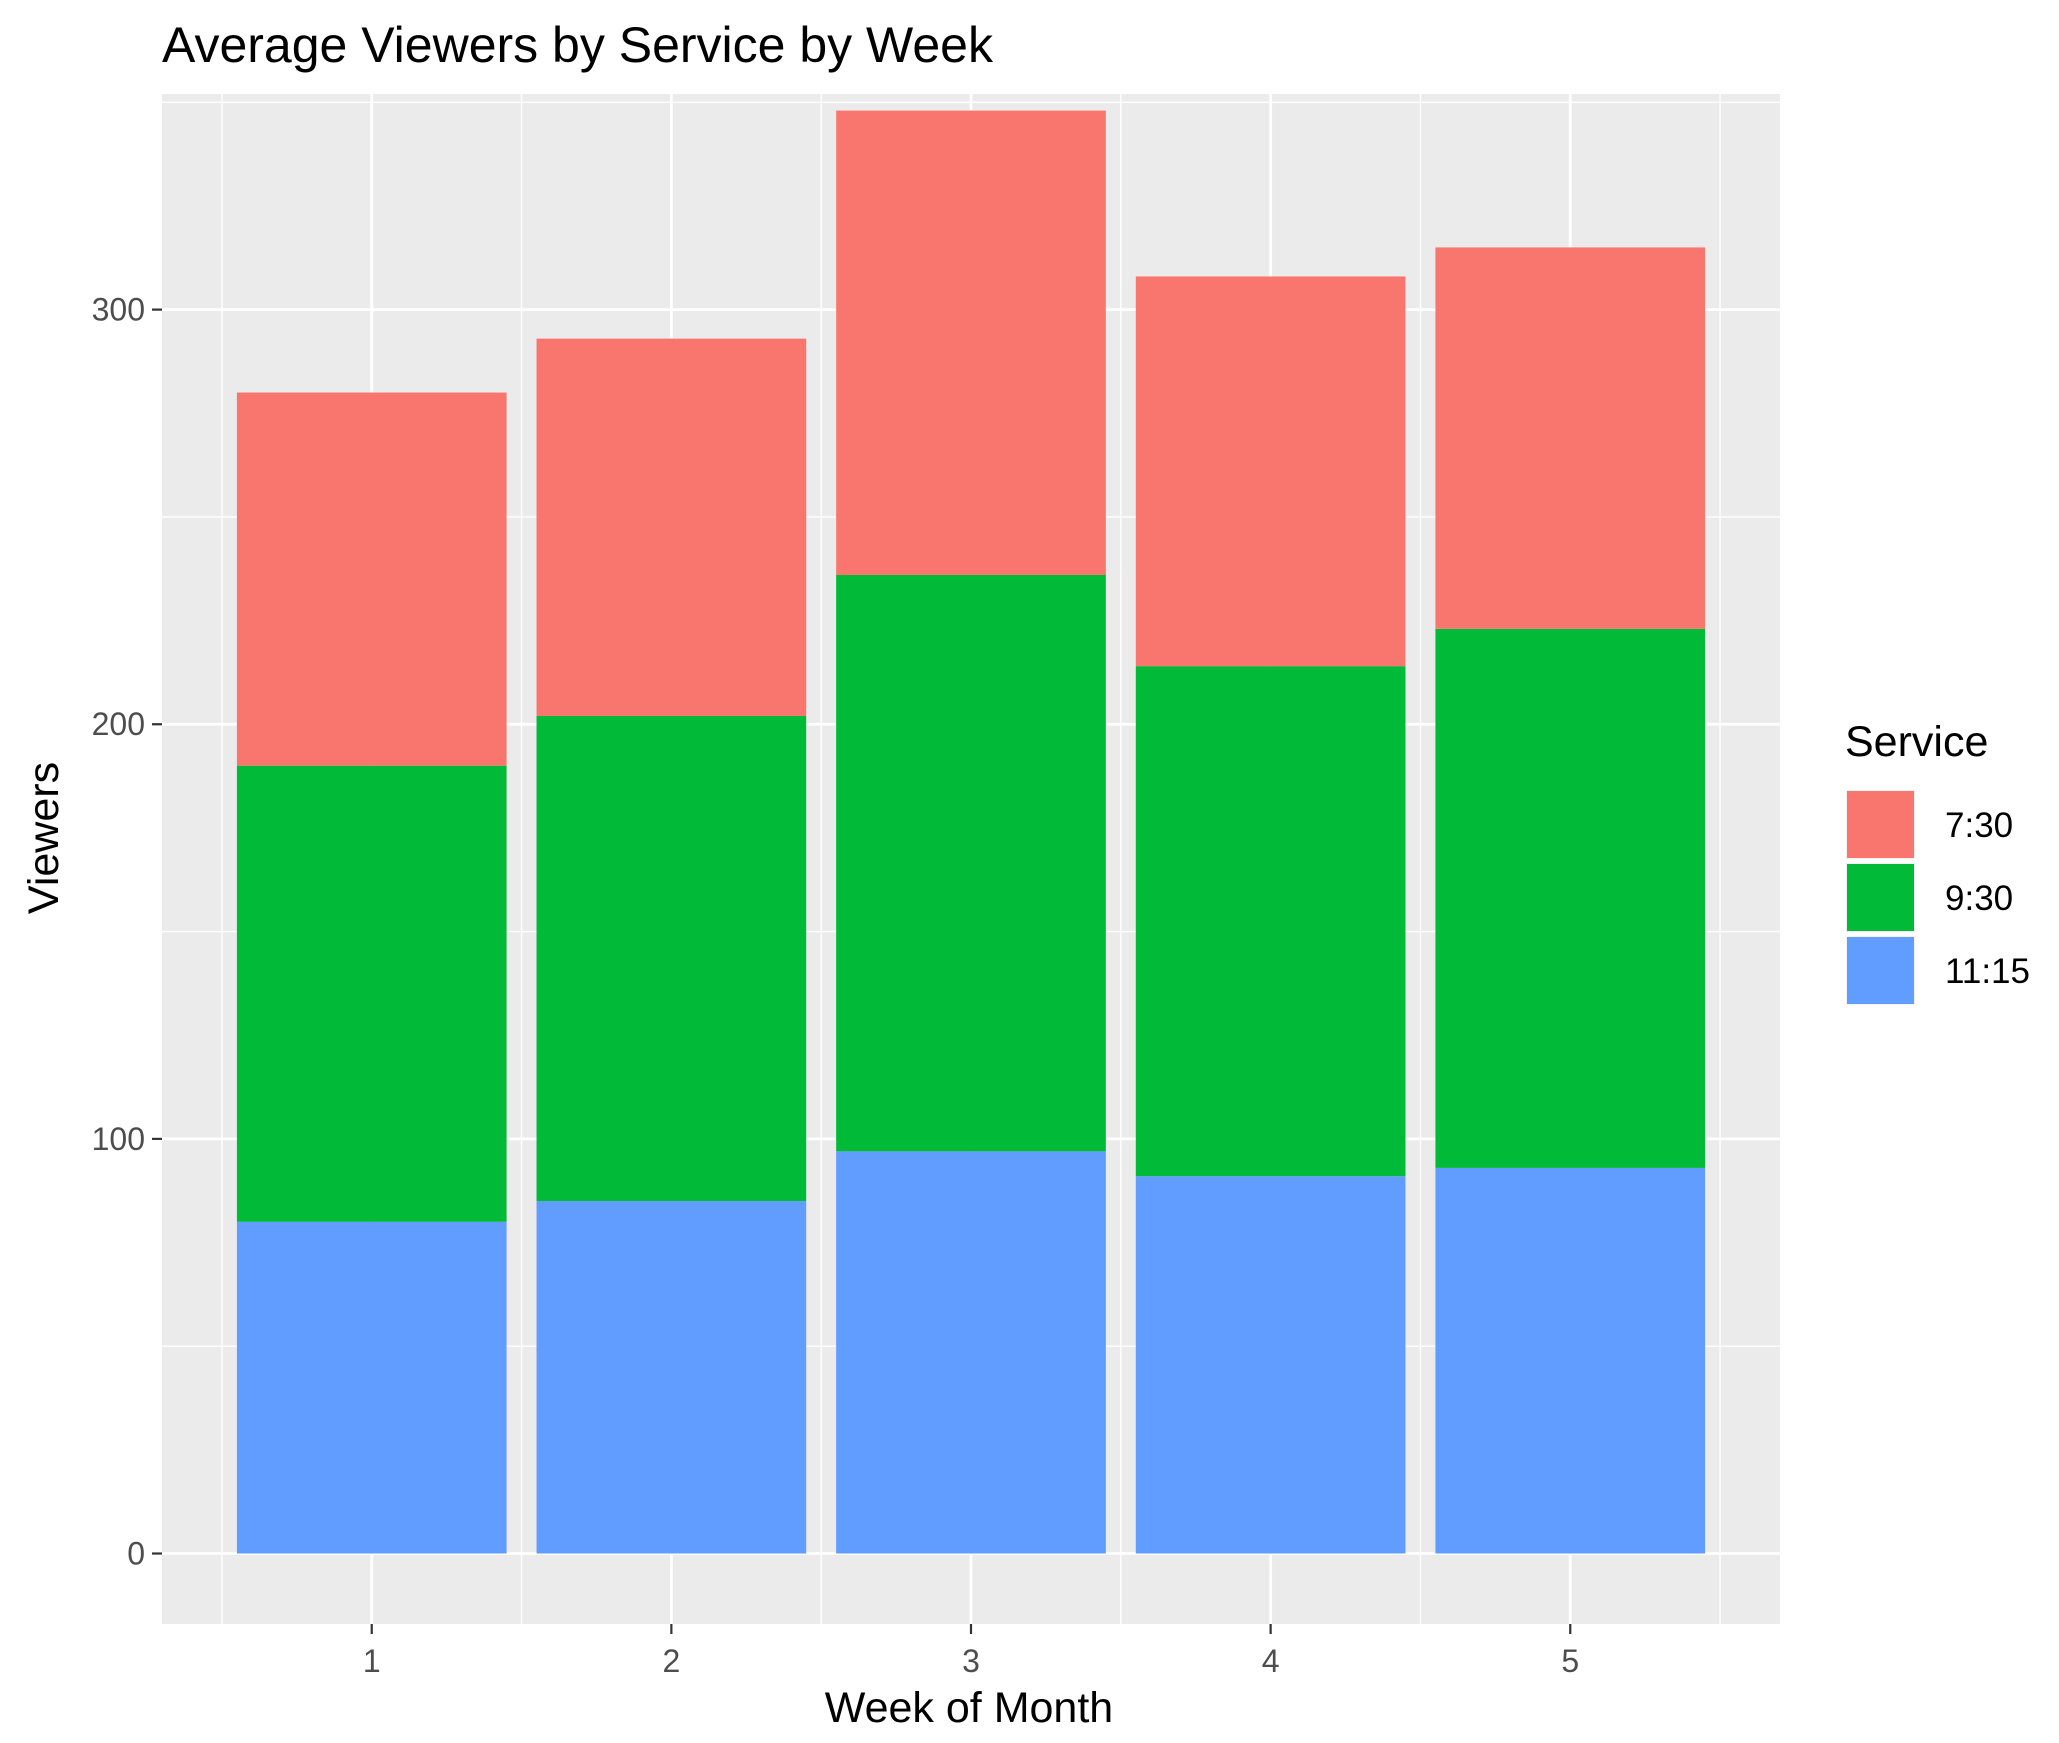 Image resolution: width=2059 pixels, height=1743 pixels. Describe the element at coordinates (969, 1708) in the screenshot. I see `x-axis-label: Week of Month` at that location.